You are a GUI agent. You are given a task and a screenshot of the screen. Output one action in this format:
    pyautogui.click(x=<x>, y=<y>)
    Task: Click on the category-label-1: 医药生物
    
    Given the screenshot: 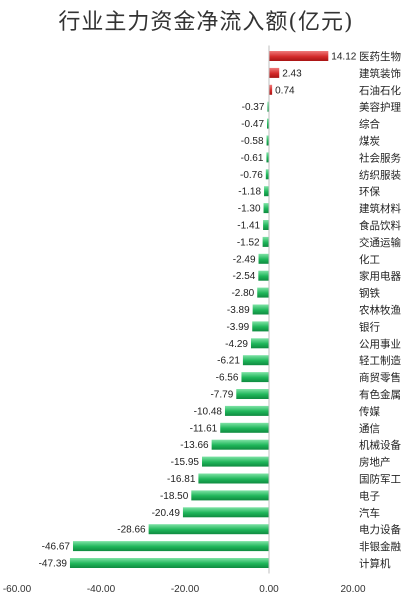 What is the action you would take?
    pyautogui.click(x=380, y=56)
    